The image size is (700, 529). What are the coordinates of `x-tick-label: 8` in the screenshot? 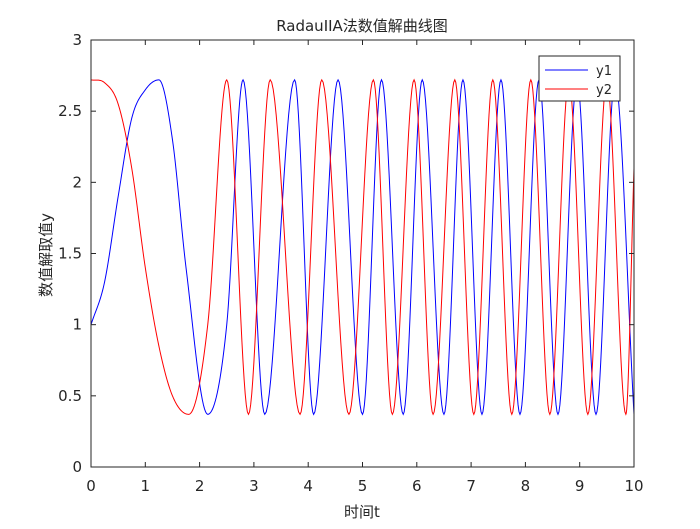 It's located at (526, 486).